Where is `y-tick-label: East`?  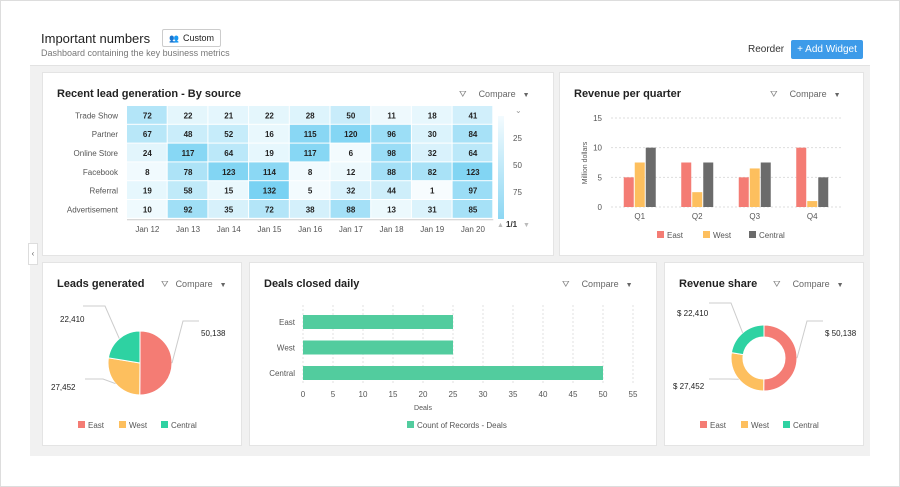 y-tick-label: East is located at coordinates (287, 322).